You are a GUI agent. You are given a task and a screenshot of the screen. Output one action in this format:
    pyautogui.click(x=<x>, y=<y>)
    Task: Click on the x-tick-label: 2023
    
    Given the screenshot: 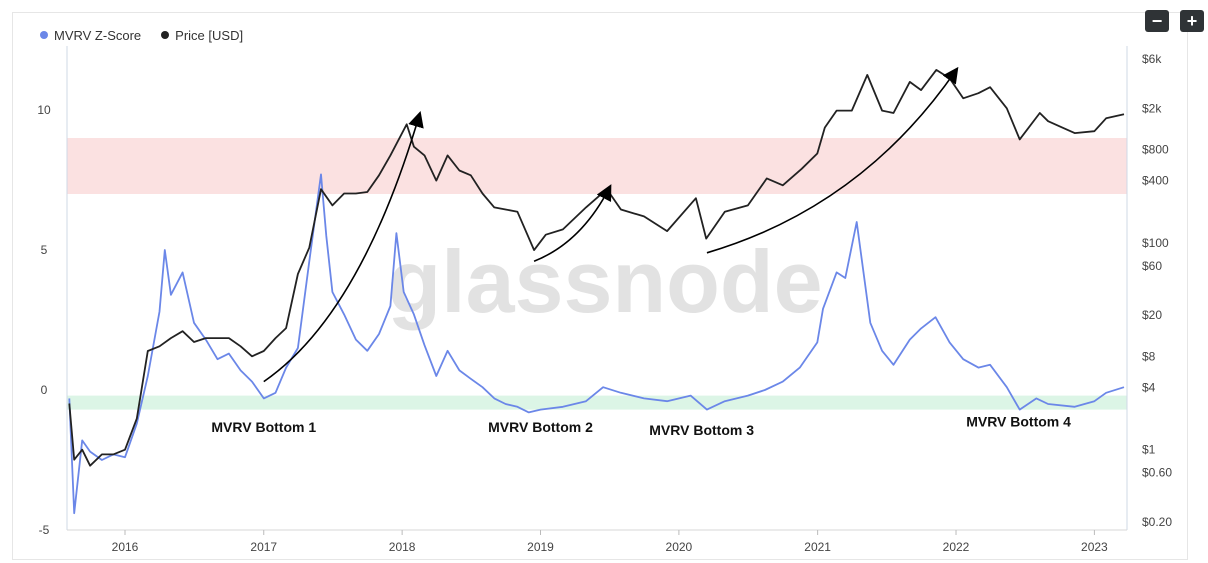 What is the action you would take?
    pyautogui.click(x=1094, y=547)
    